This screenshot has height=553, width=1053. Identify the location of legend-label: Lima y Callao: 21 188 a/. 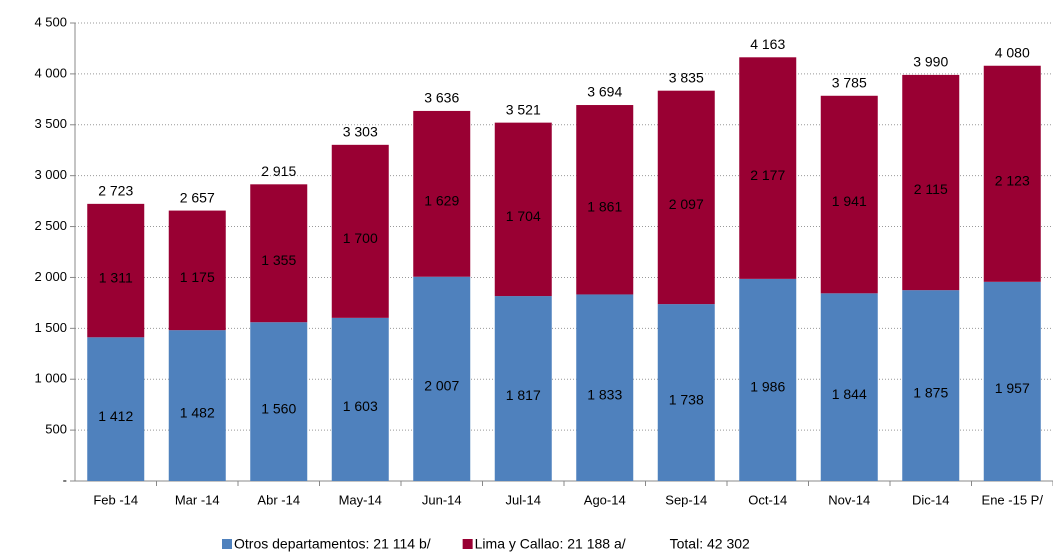
(550, 544).